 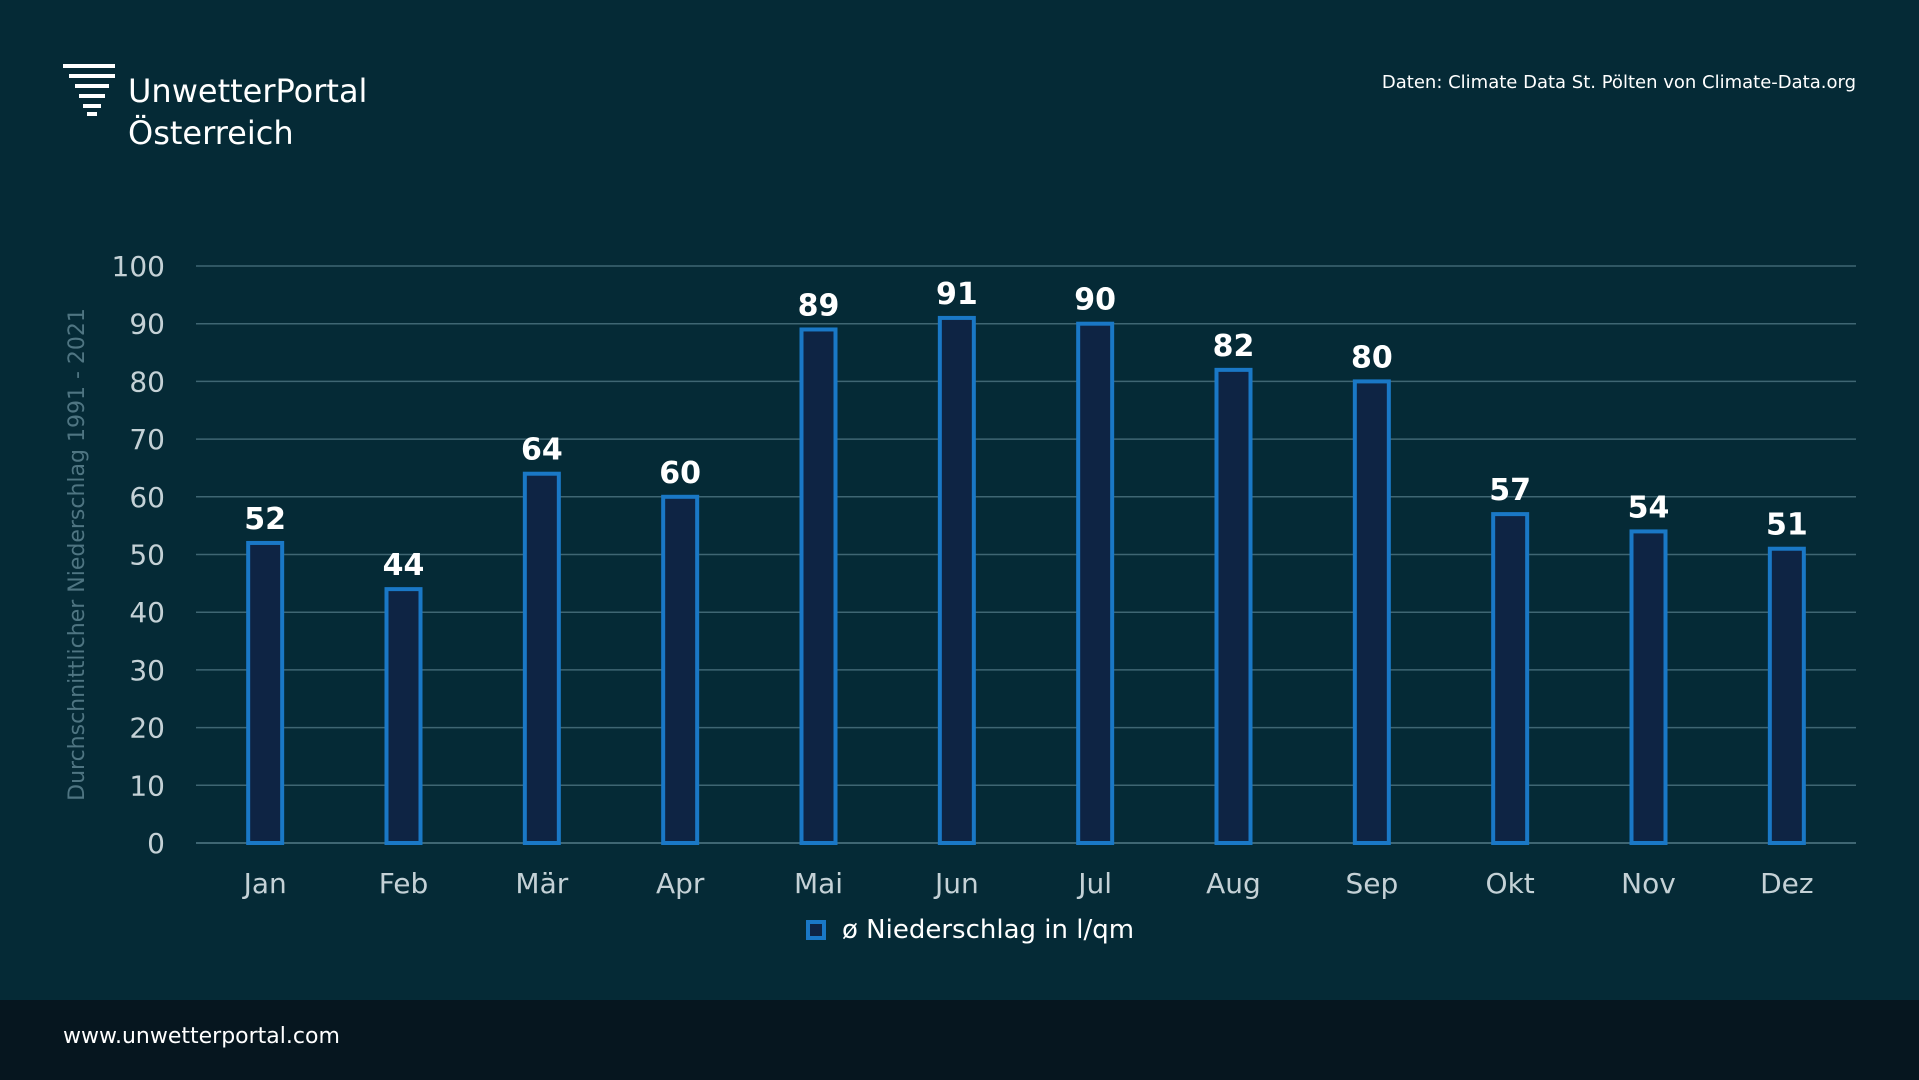 What do you see at coordinates (147, 381) in the screenshot?
I see `y-tick-label: 80` at bounding box center [147, 381].